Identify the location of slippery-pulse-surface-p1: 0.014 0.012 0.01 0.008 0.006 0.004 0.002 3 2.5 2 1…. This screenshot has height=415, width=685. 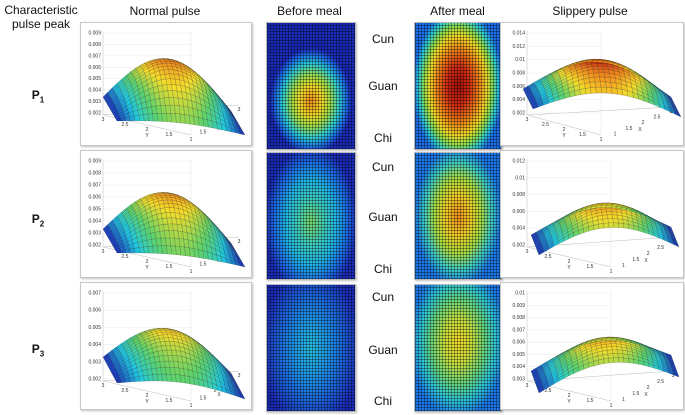
(592, 84).